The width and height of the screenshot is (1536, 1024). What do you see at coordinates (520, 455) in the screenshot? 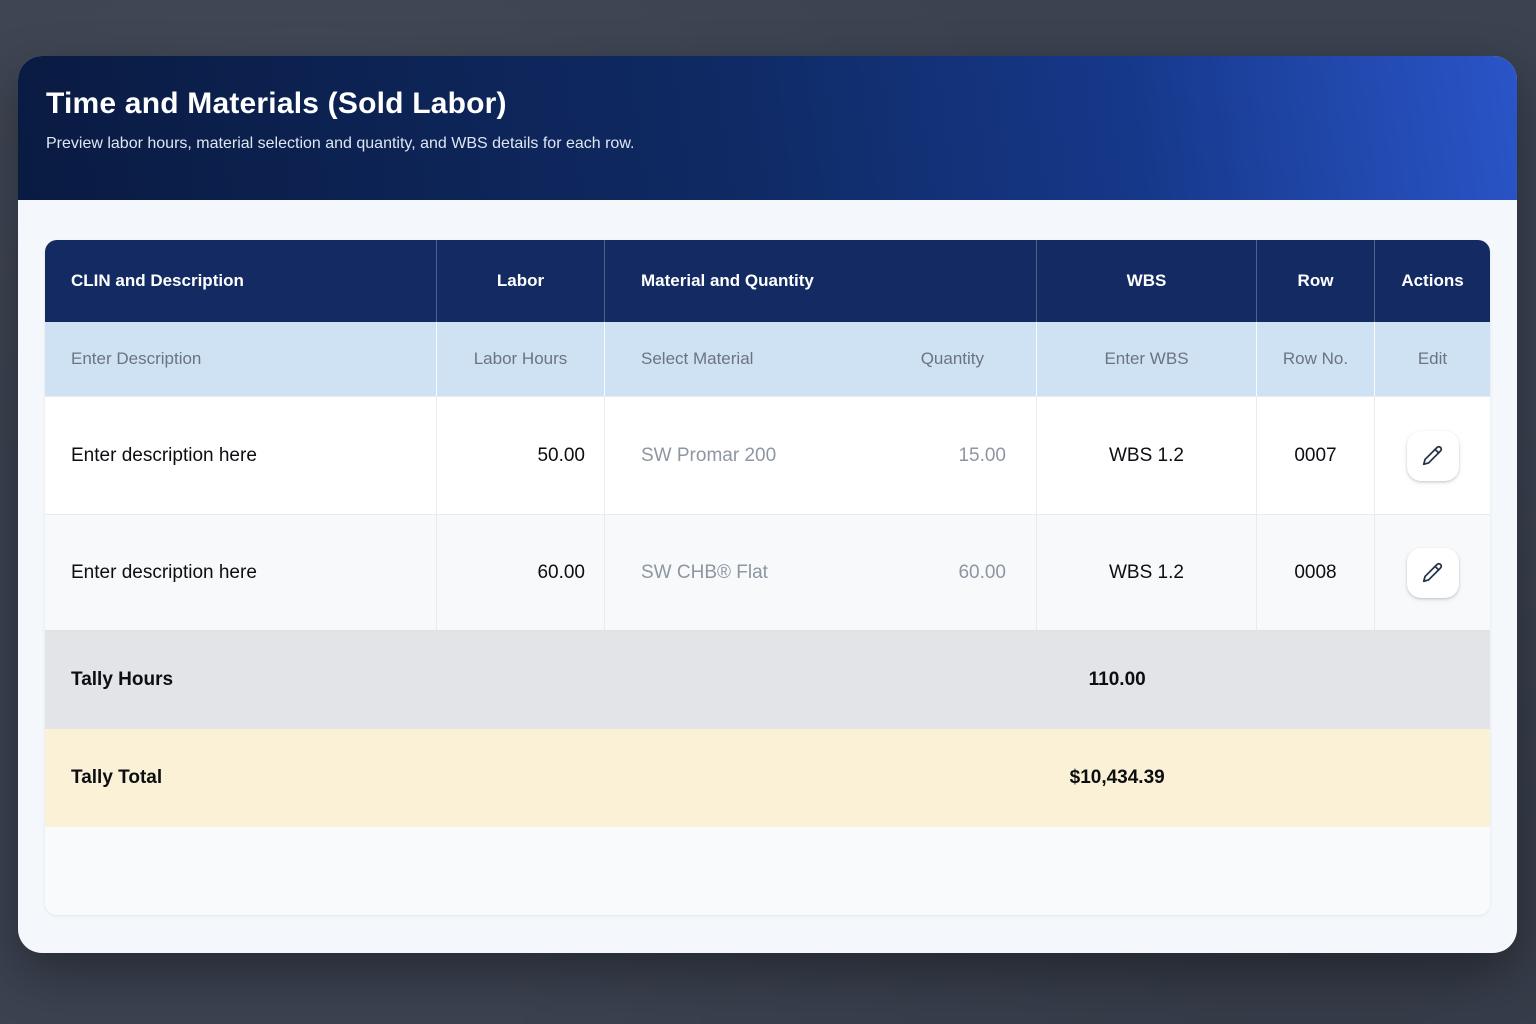
I see `labor-hours-cell: 50.00` at bounding box center [520, 455].